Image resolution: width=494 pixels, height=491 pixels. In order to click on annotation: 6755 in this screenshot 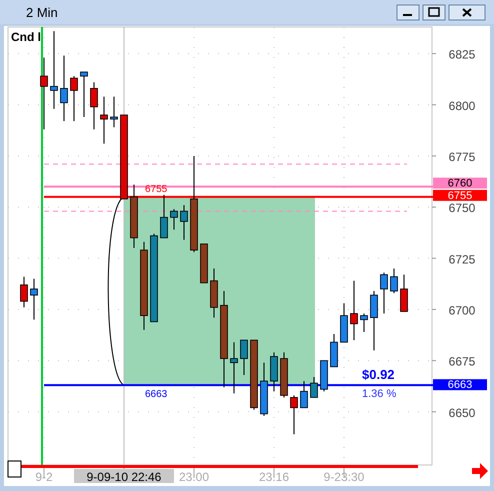, I will do `click(156, 189)`.